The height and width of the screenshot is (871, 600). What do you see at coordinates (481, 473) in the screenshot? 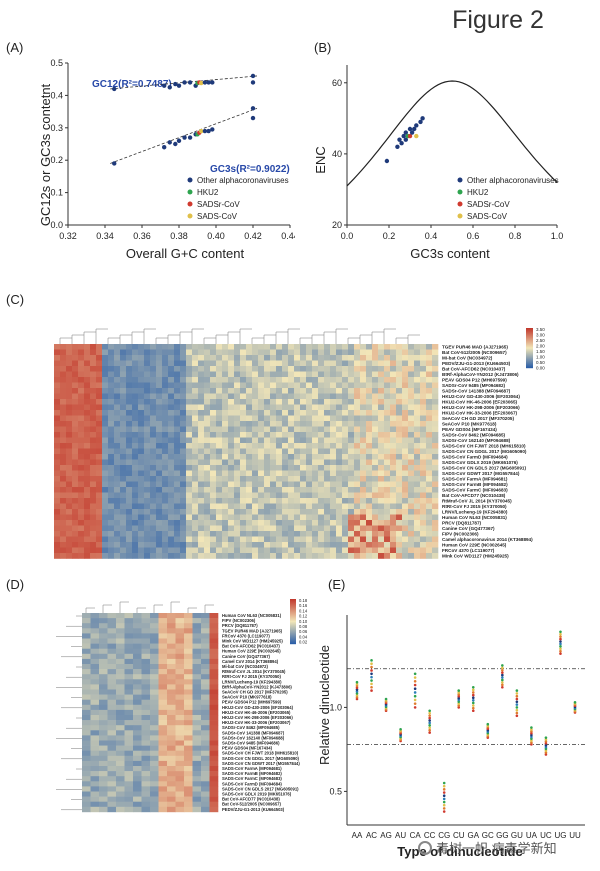
I see `c-row-label: SADS-CoV GDWT 2017 (MG557844)` at bounding box center [481, 473].